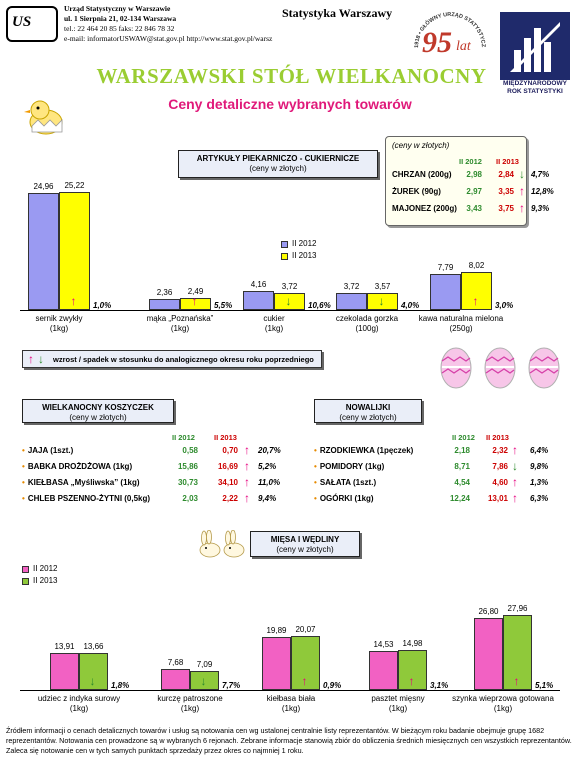 Image resolution: width=583 pixels, height=768 pixels. What do you see at coordinates (474, 174) in the screenshot?
I see `scroll-row-2012: 2,98` at bounding box center [474, 174].